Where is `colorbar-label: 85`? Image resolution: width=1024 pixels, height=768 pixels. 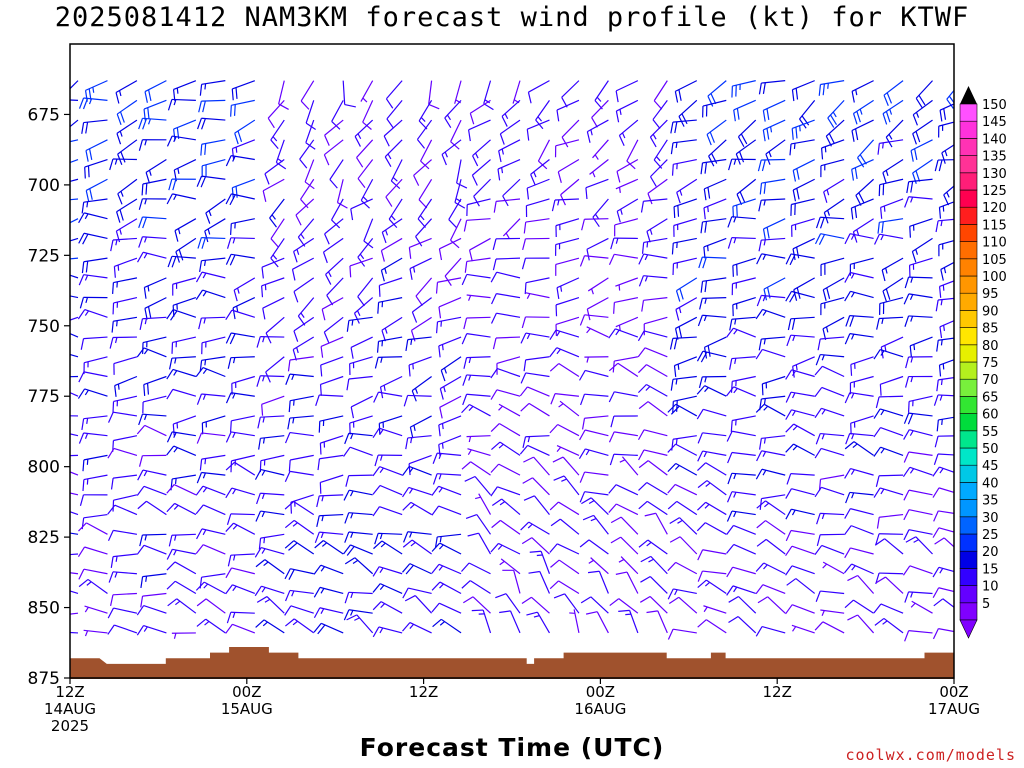 colorbar-label: 85 is located at coordinates (990, 329).